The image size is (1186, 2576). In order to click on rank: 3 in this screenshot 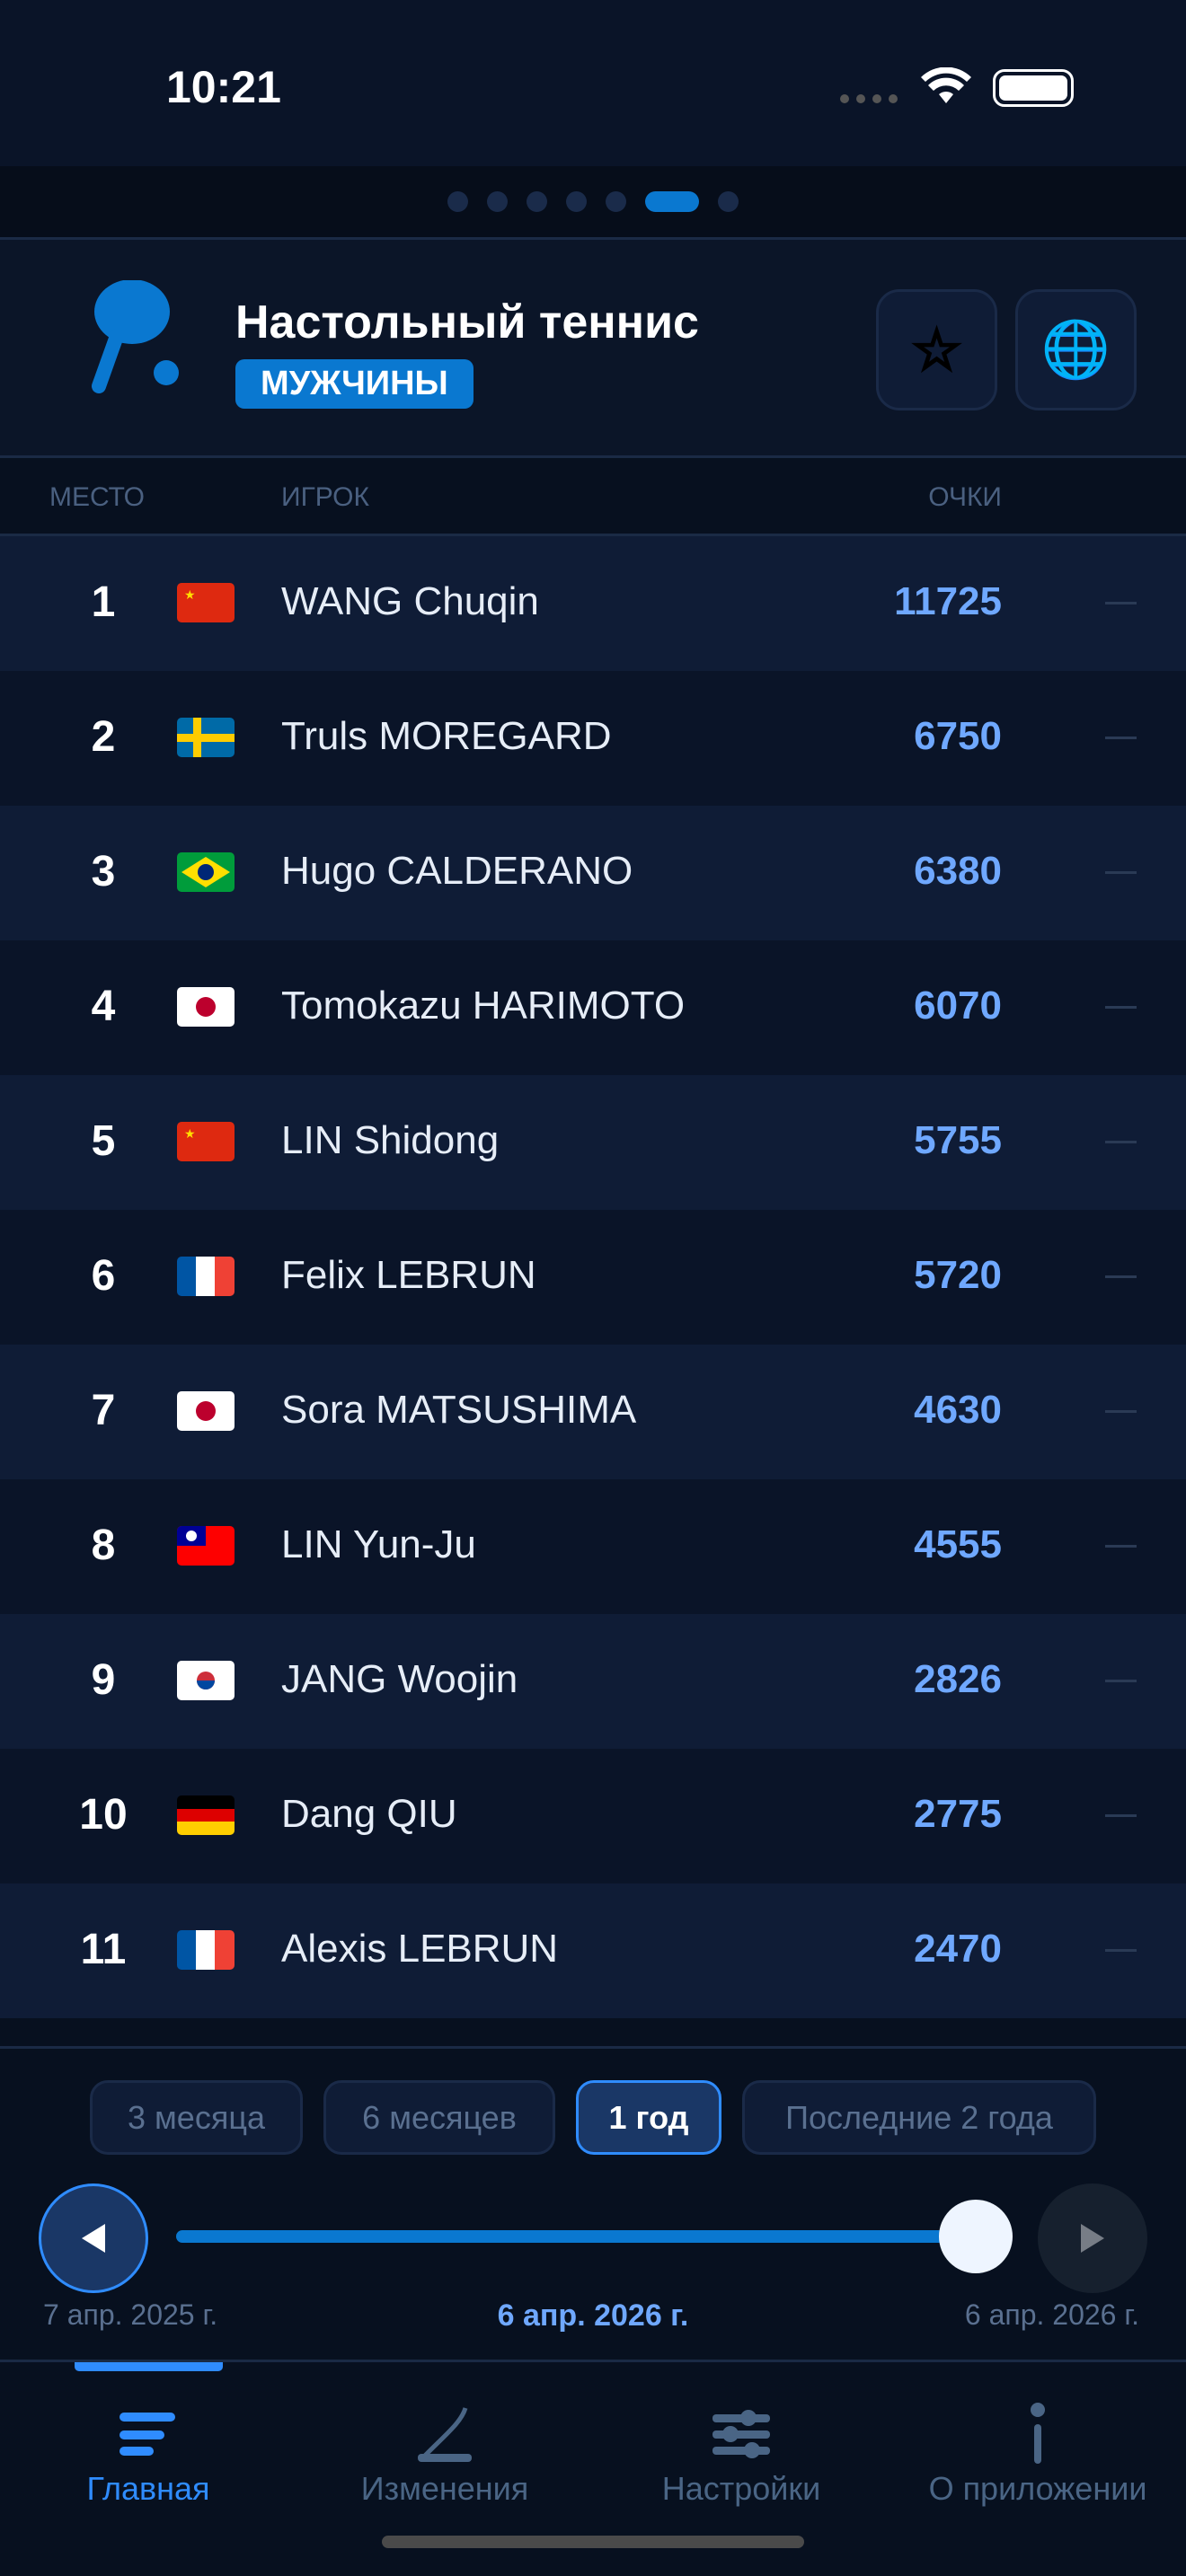, I will do `click(103, 871)`.